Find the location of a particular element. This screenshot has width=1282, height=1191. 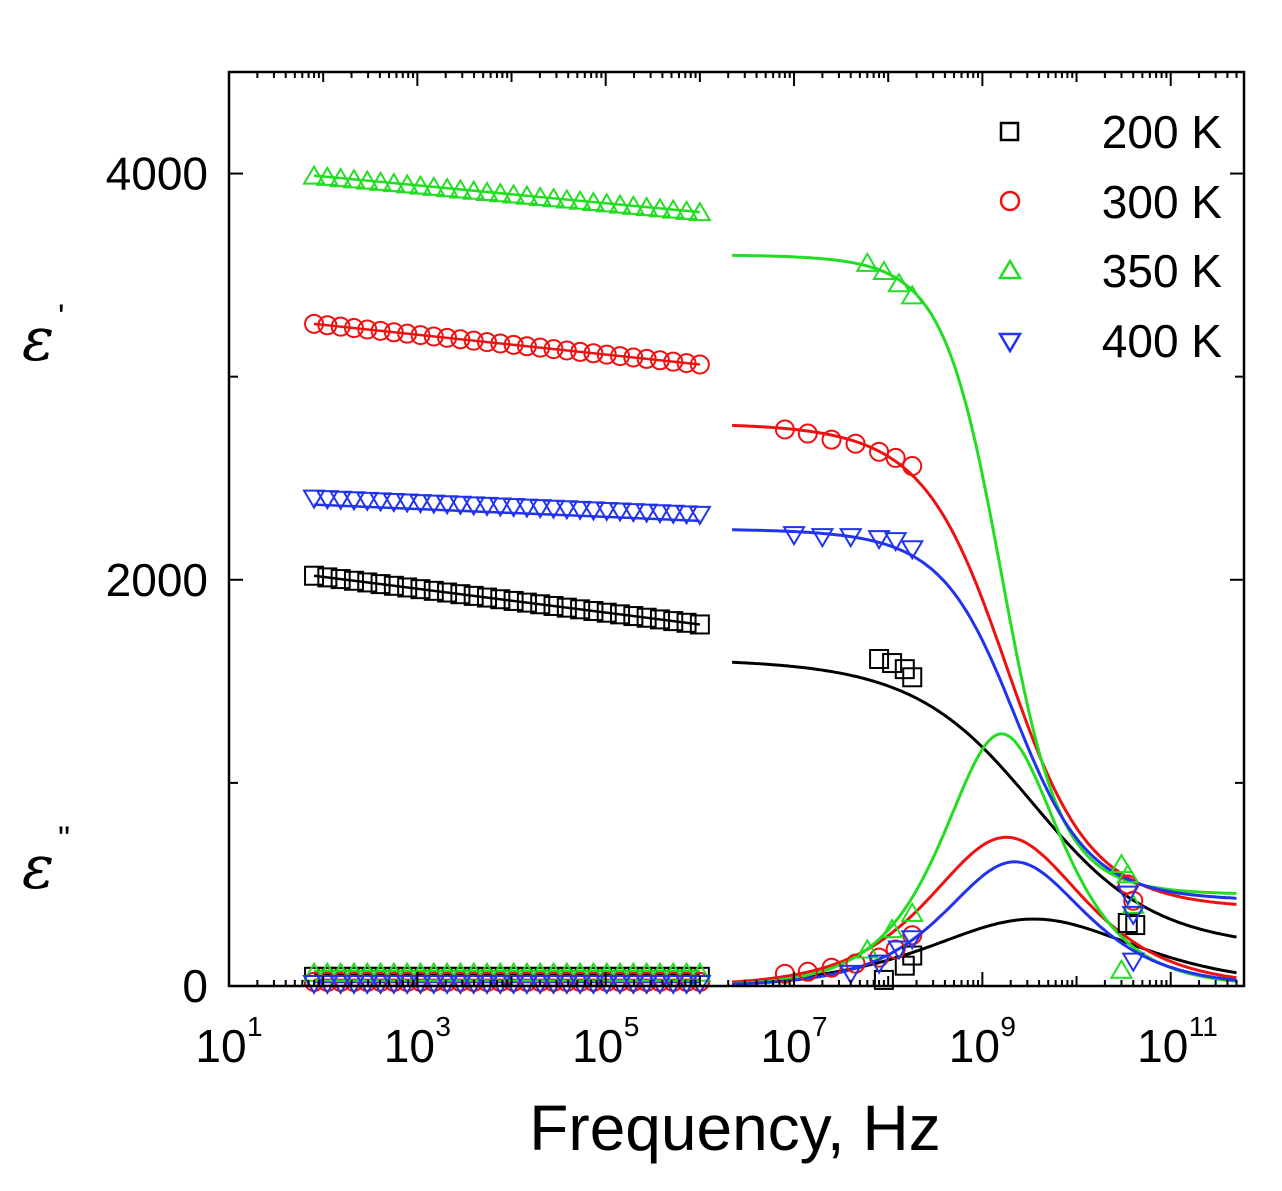

legend-item-300k: 300 K is located at coordinates (1110, 202).